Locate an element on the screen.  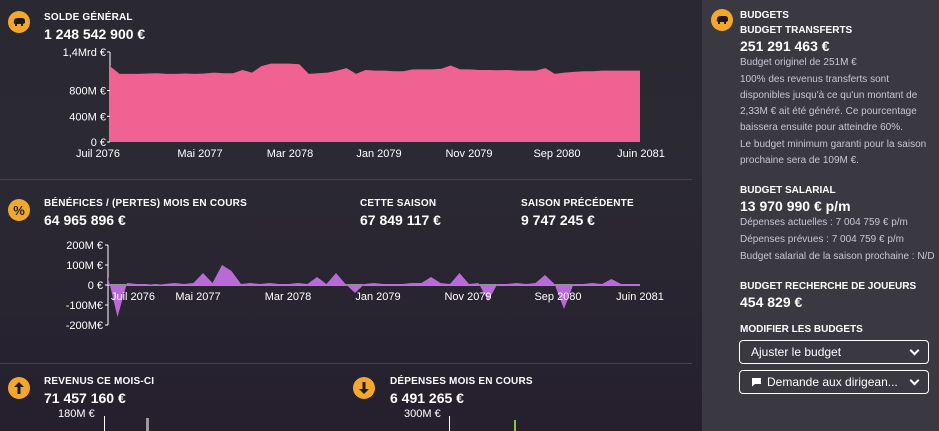
season-value: 67 849 117 € is located at coordinates (400, 220).